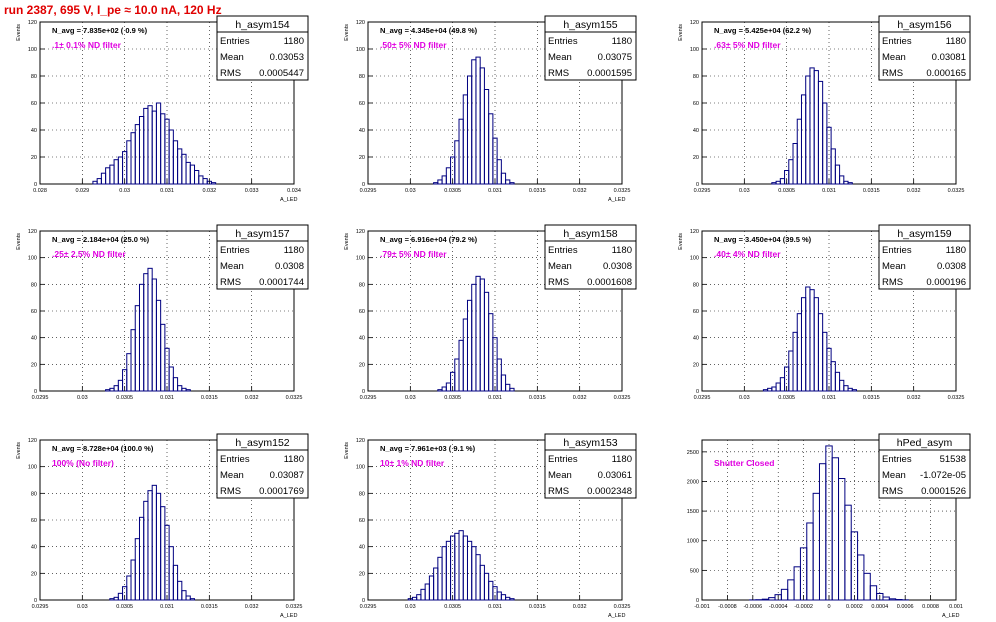 The height and width of the screenshot is (622, 996). Describe the element at coordinates (924, 25) in the screenshot. I see `histogram-name: h_asym156` at that location.